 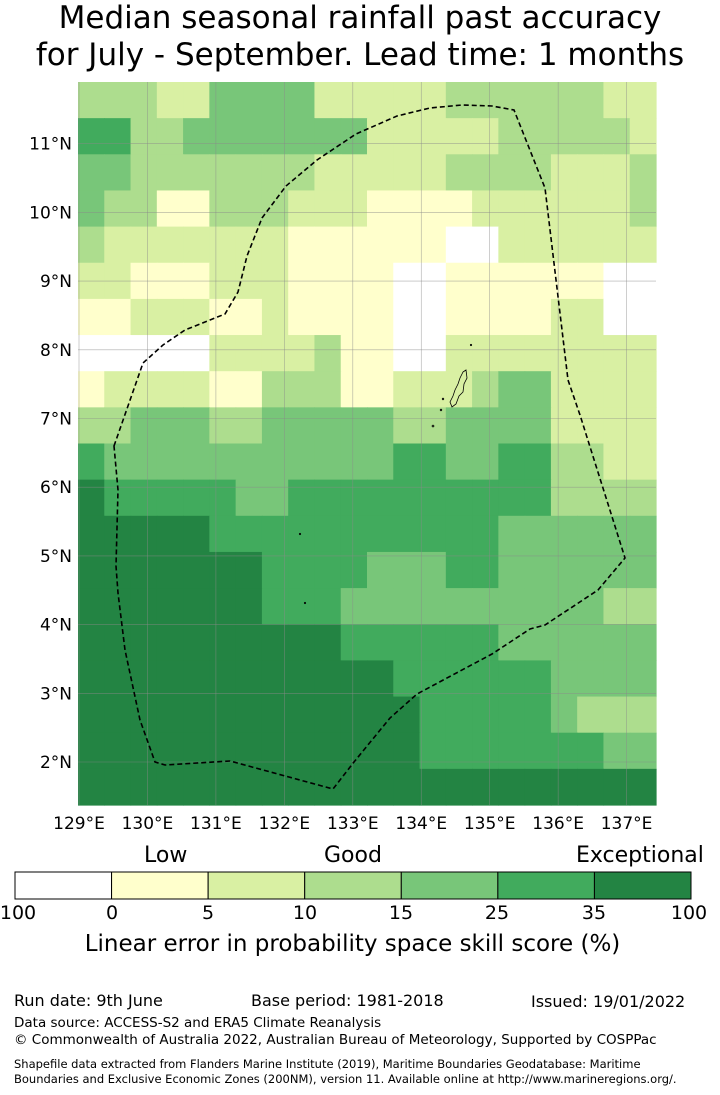 I want to click on latitude-tick-label: 9°N, so click(x=56, y=282).